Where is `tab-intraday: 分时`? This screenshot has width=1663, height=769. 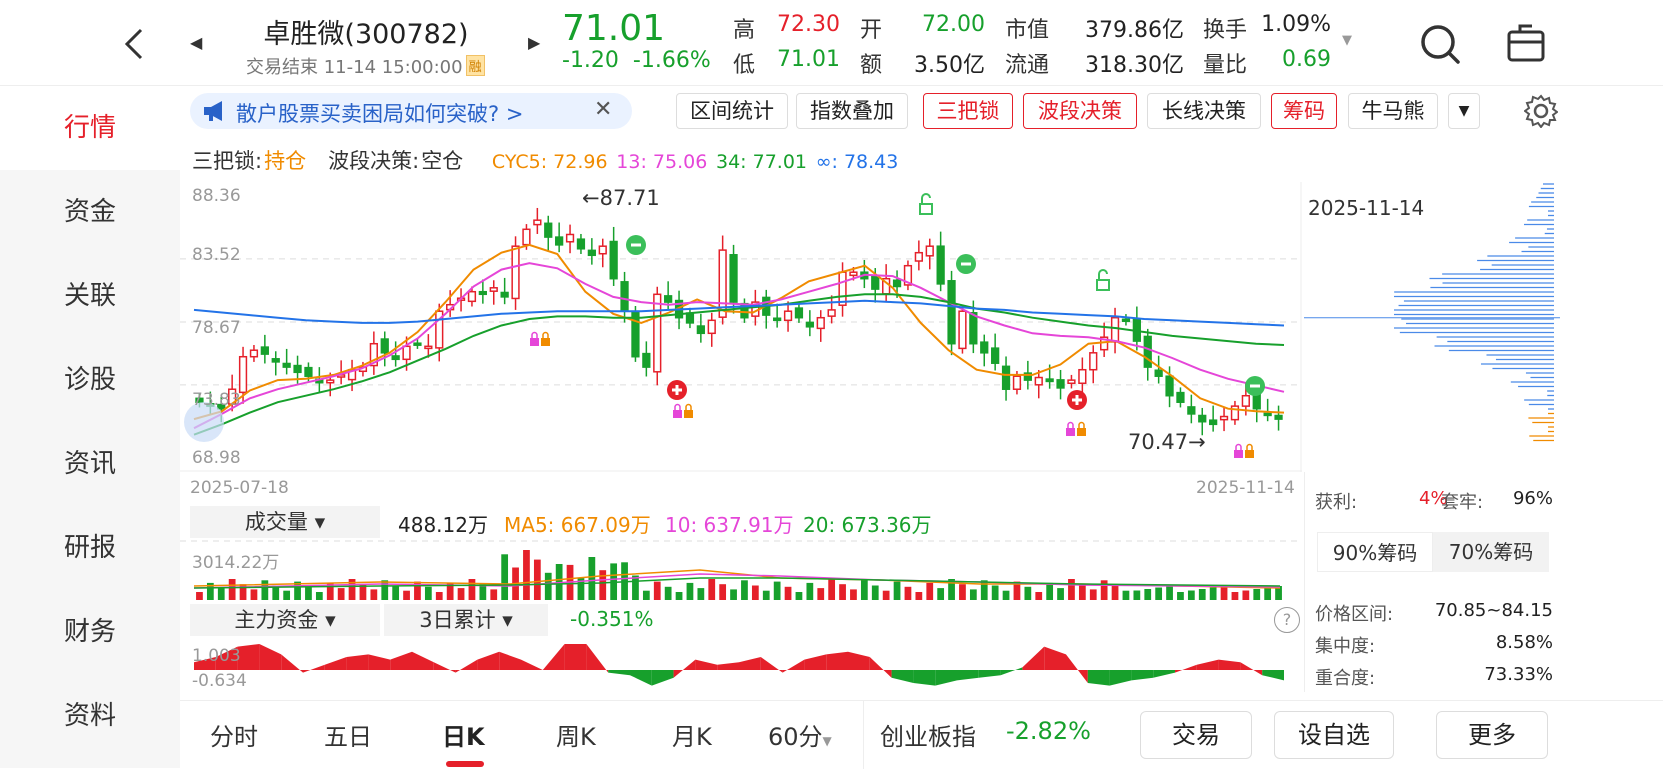
tab-intraday: 分时 is located at coordinates (234, 737).